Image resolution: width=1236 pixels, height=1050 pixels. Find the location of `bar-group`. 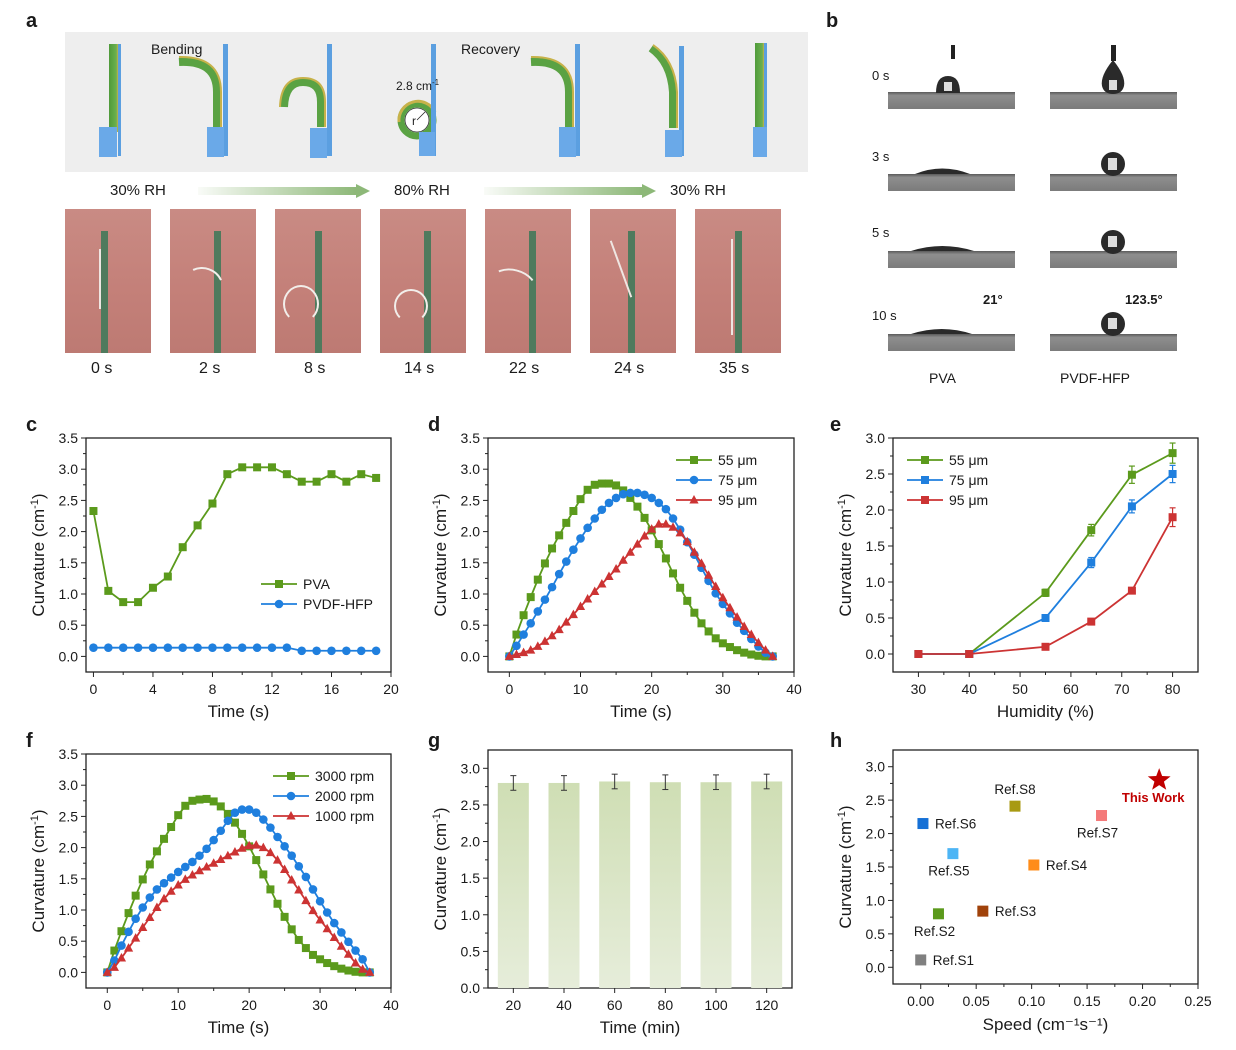

bar-group is located at coordinates (564, 881).